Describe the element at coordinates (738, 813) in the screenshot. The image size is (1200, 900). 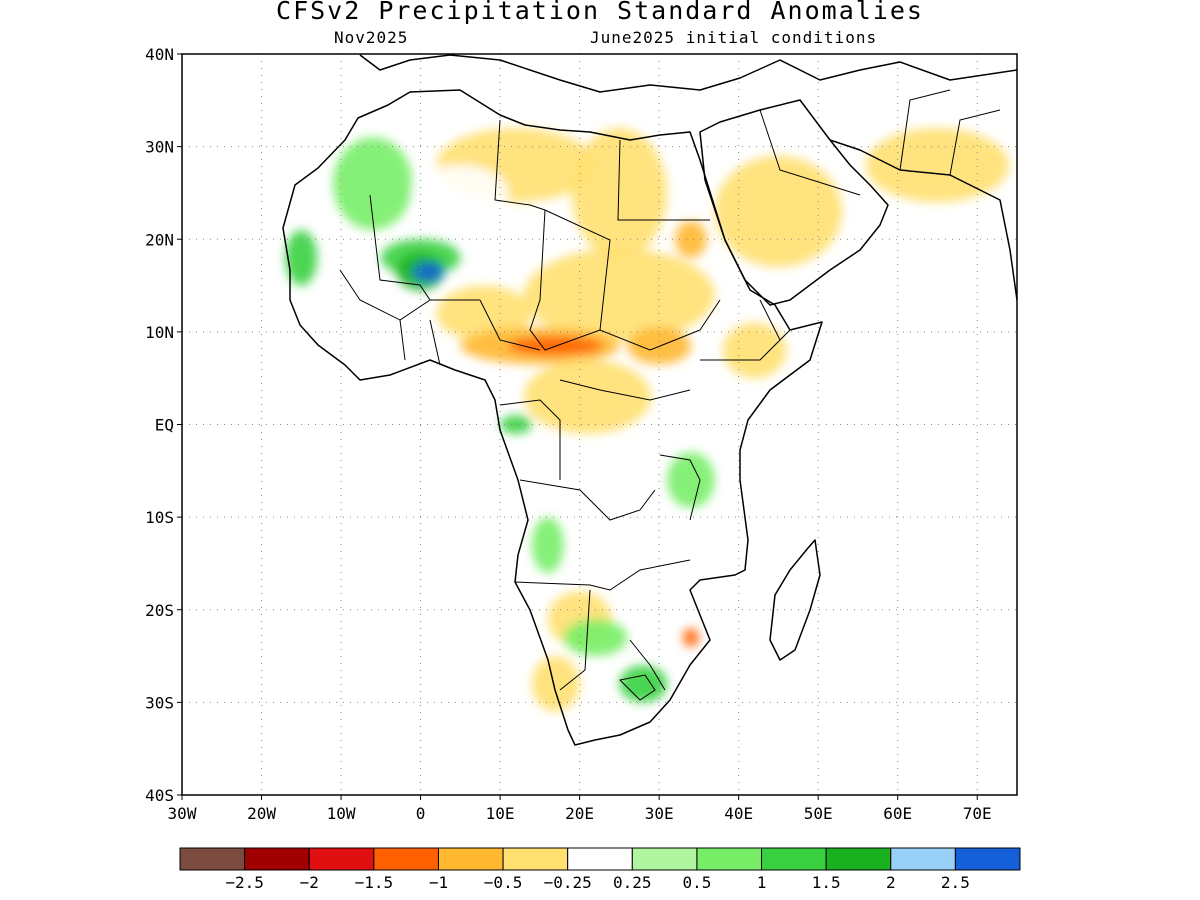
I see `lon-label: 40E` at that location.